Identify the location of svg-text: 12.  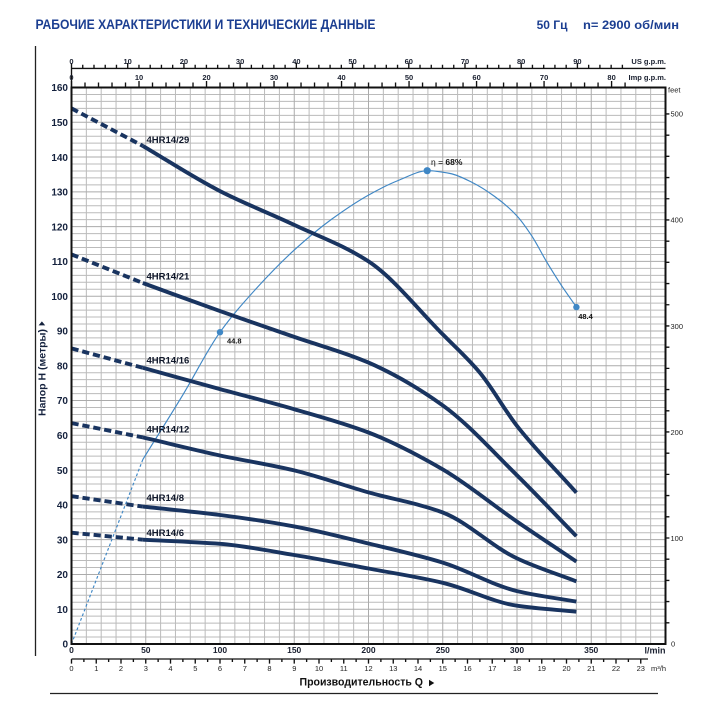
(368, 668).